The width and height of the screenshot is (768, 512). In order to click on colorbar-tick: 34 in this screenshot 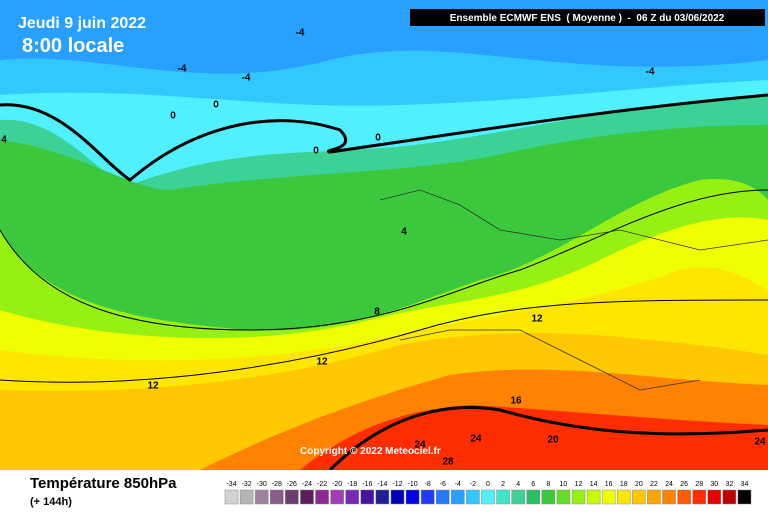, I will do `click(745, 484)`.